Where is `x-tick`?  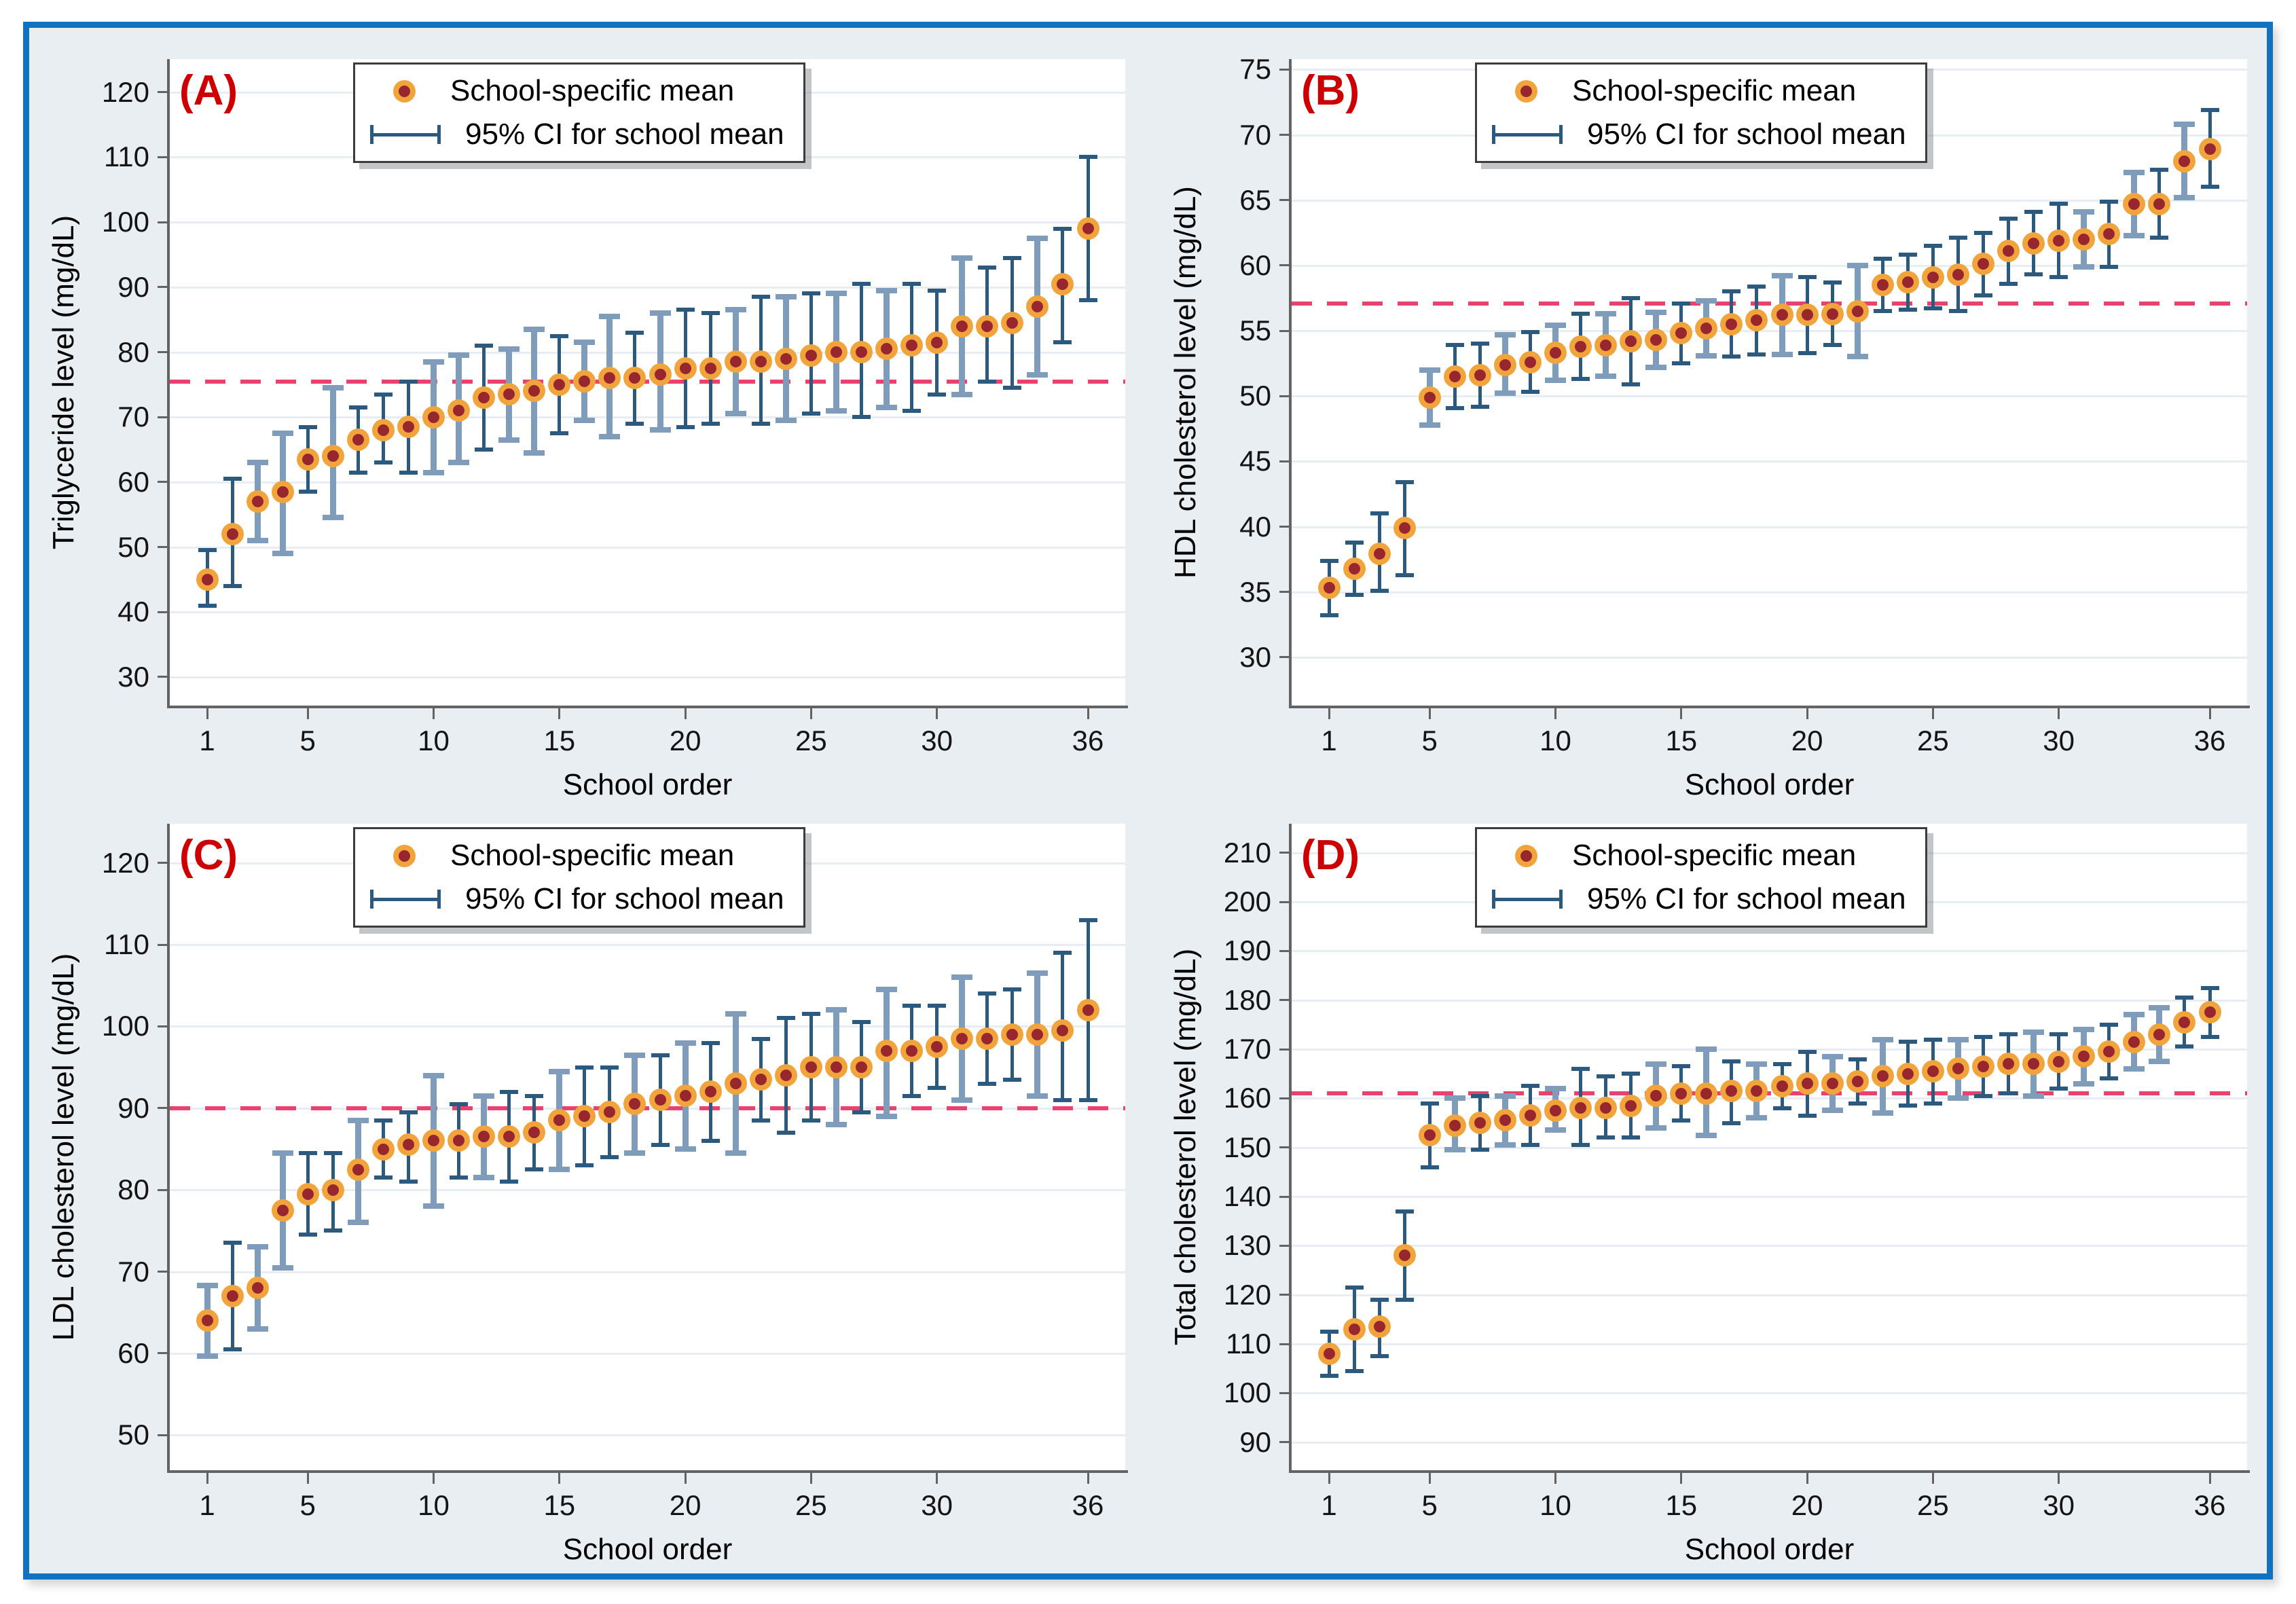 x-tick is located at coordinates (1807, 1479).